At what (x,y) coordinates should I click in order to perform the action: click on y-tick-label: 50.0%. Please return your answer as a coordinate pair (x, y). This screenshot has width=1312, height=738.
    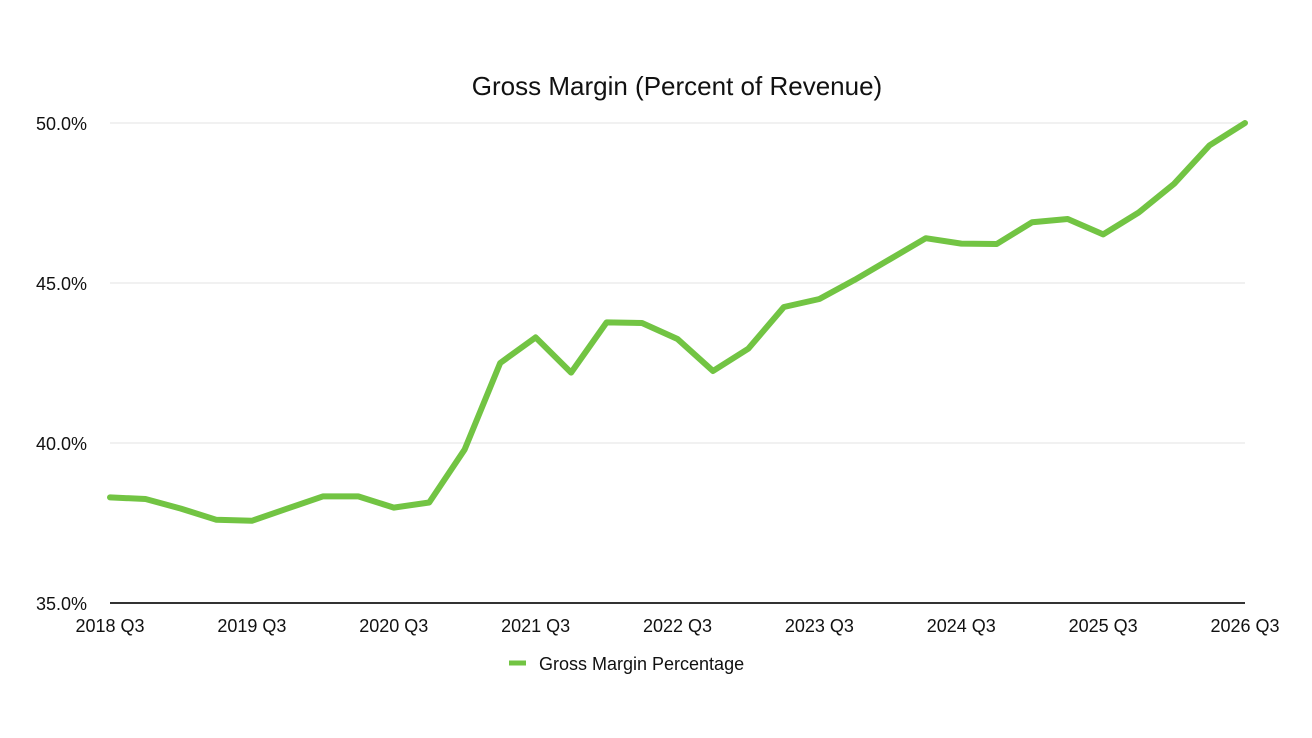
    Looking at the image, I should click on (61, 124).